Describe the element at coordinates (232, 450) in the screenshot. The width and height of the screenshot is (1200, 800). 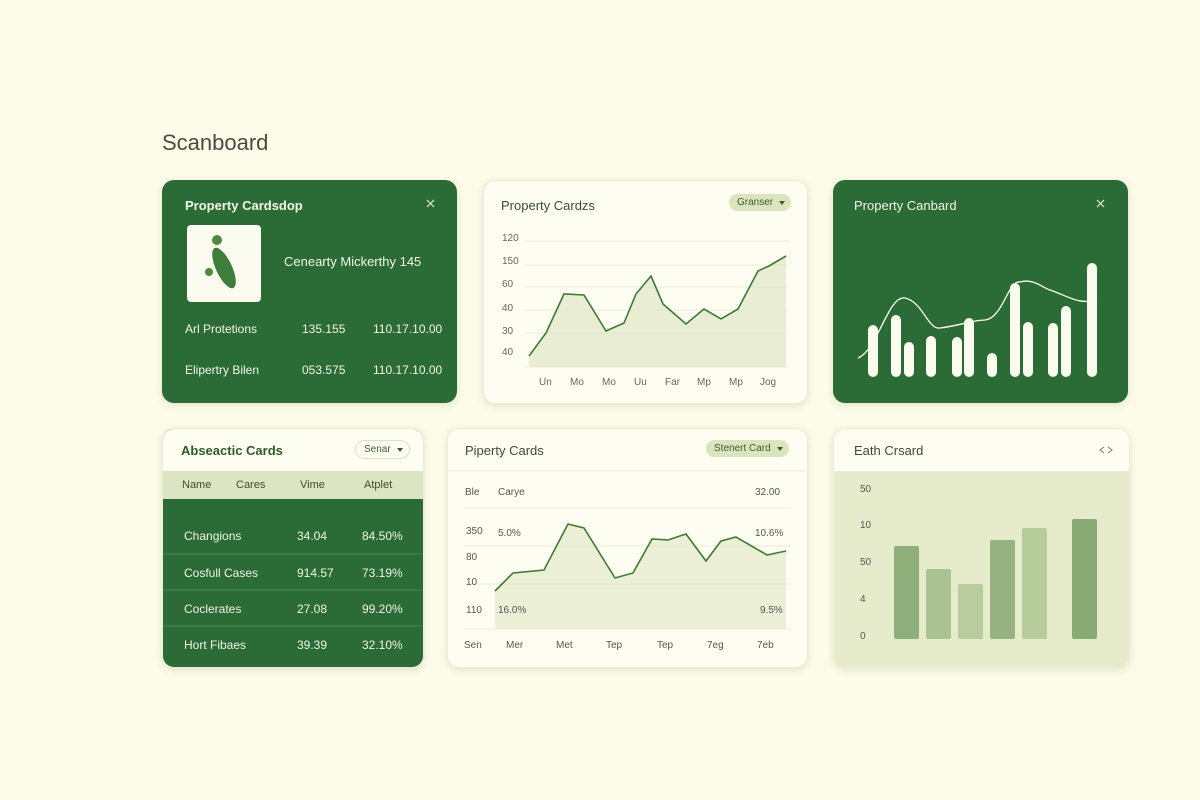
I see `card-title: Abseactic Cards` at that location.